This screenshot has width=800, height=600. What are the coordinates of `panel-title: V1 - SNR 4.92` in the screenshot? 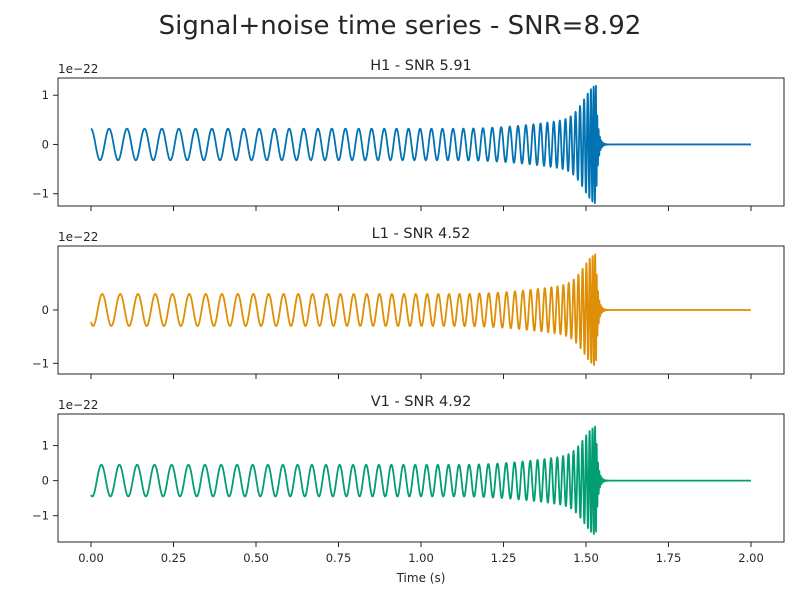 It's located at (421, 402).